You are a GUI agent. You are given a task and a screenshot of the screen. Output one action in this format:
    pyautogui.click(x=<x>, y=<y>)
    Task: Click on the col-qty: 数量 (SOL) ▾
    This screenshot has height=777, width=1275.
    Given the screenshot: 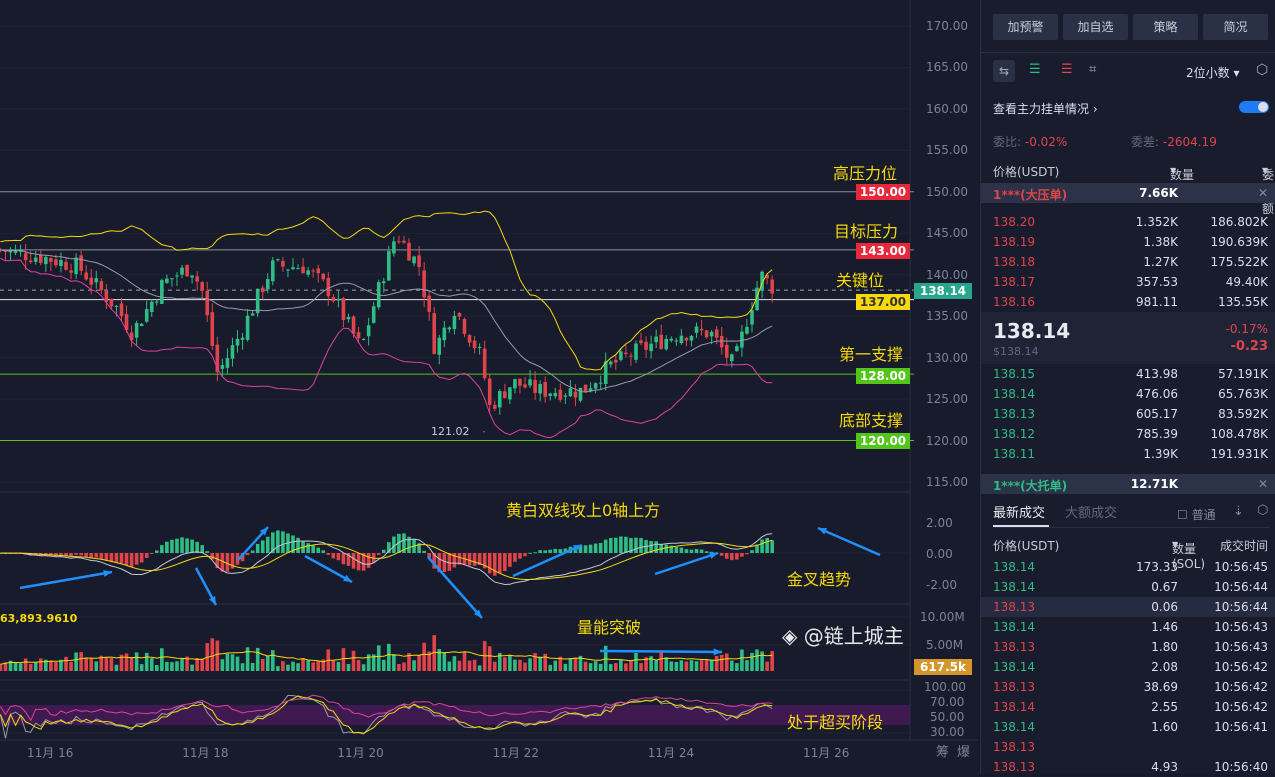 What is the action you would take?
    pyautogui.click(x=1186, y=180)
    